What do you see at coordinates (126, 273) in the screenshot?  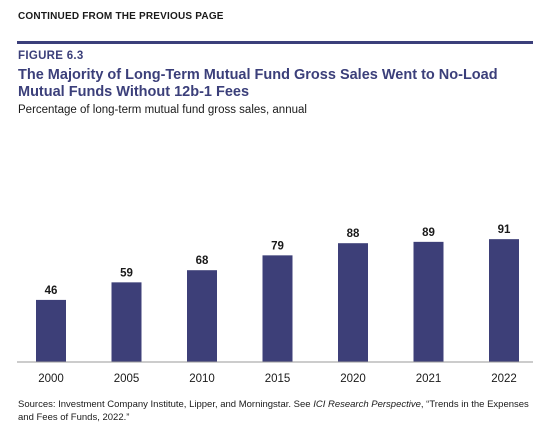 I see `value-label-2005: 59` at bounding box center [126, 273].